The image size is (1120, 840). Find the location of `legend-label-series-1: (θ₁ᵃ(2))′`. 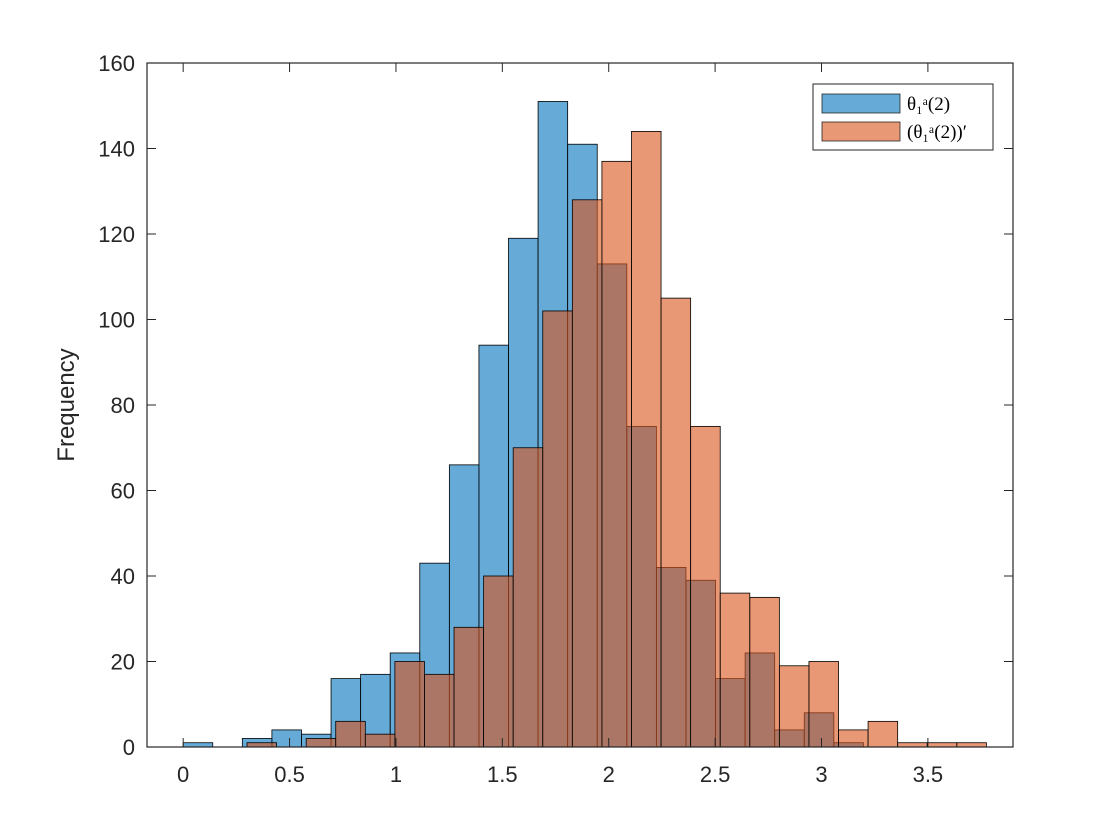

legend-label-series-1: (θ₁ᵃ(2))′ is located at coordinates (937, 132).